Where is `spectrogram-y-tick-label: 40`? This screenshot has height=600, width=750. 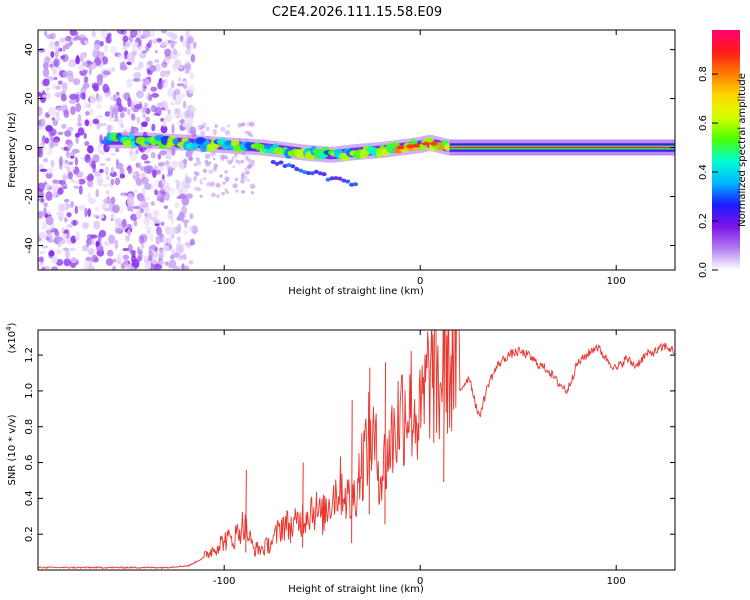
spectrogram-y-tick-label: 40 is located at coordinates (29, 49).